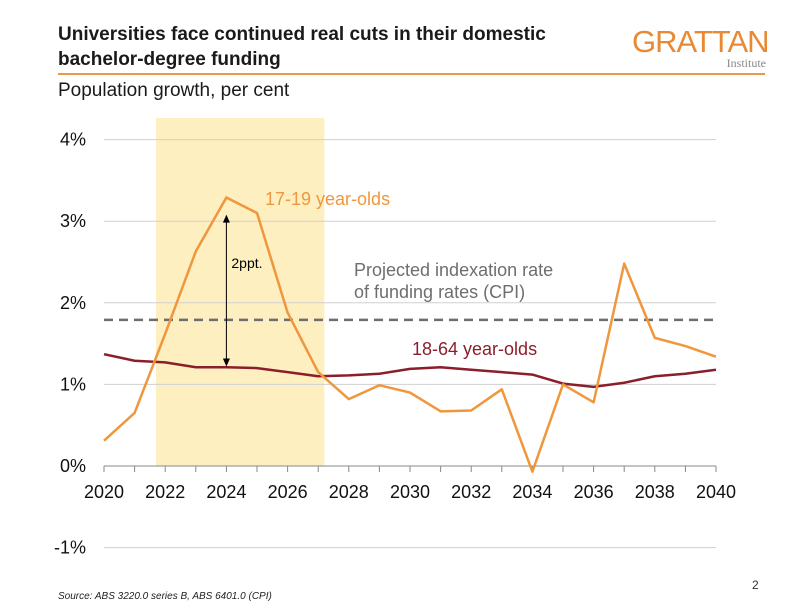 The image size is (809, 606). What do you see at coordinates (73, 140) in the screenshot?
I see `y-tick-label: 4%` at bounding box center [73, 140].